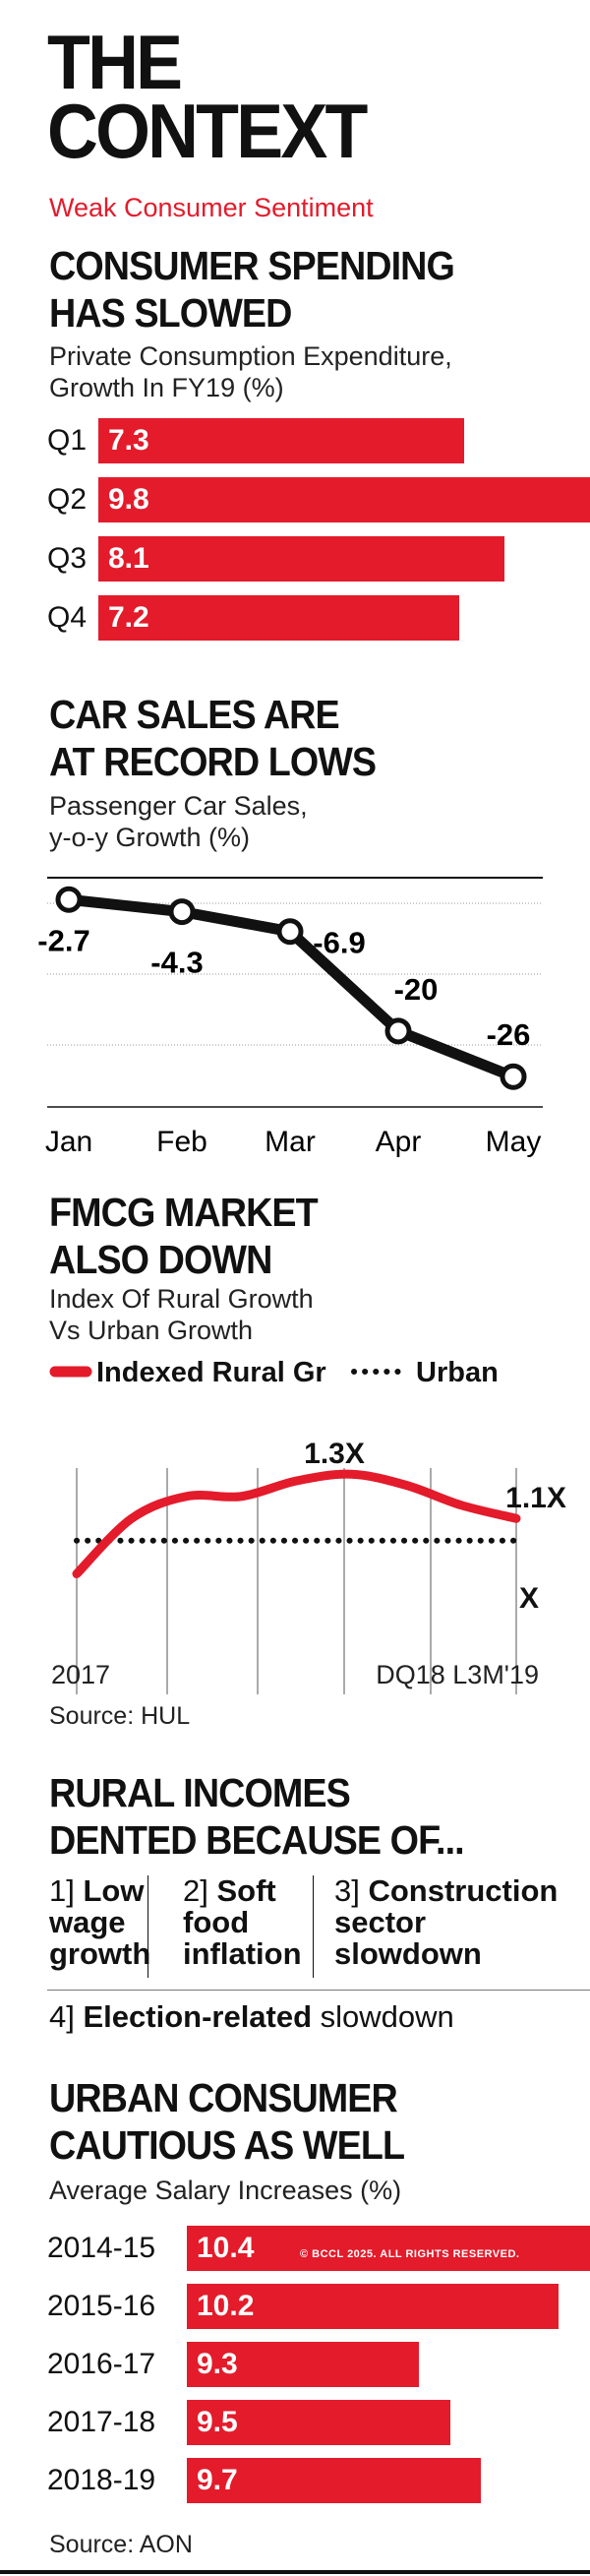  Describe the element at coordinates (198, 2017) in the screenshot. I see `reason-4-bold: Election-related` at that location.